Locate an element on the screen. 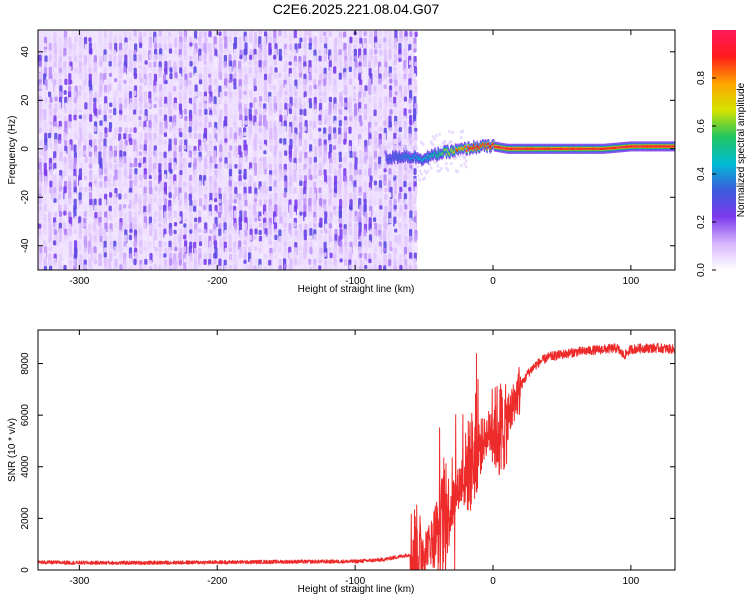 This screenshot has width=750, height=600. spectrogram-signal is located at coordinates (530, 155).